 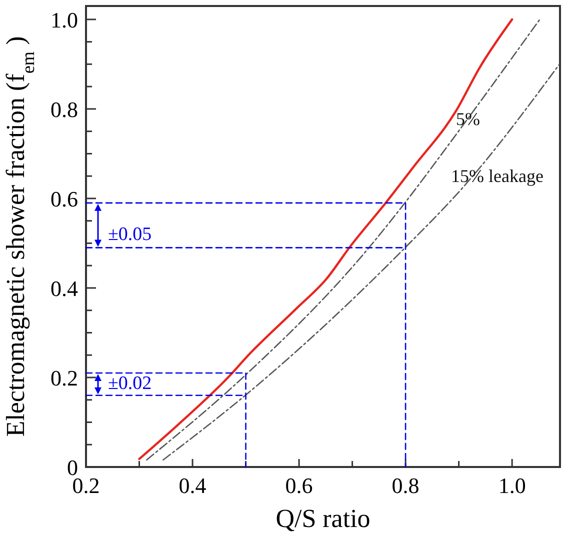 What do you see at coordinates (64, 288) in the screenshot?
I see `y-tick-label: 0.4` at bounding box center [64, 288].